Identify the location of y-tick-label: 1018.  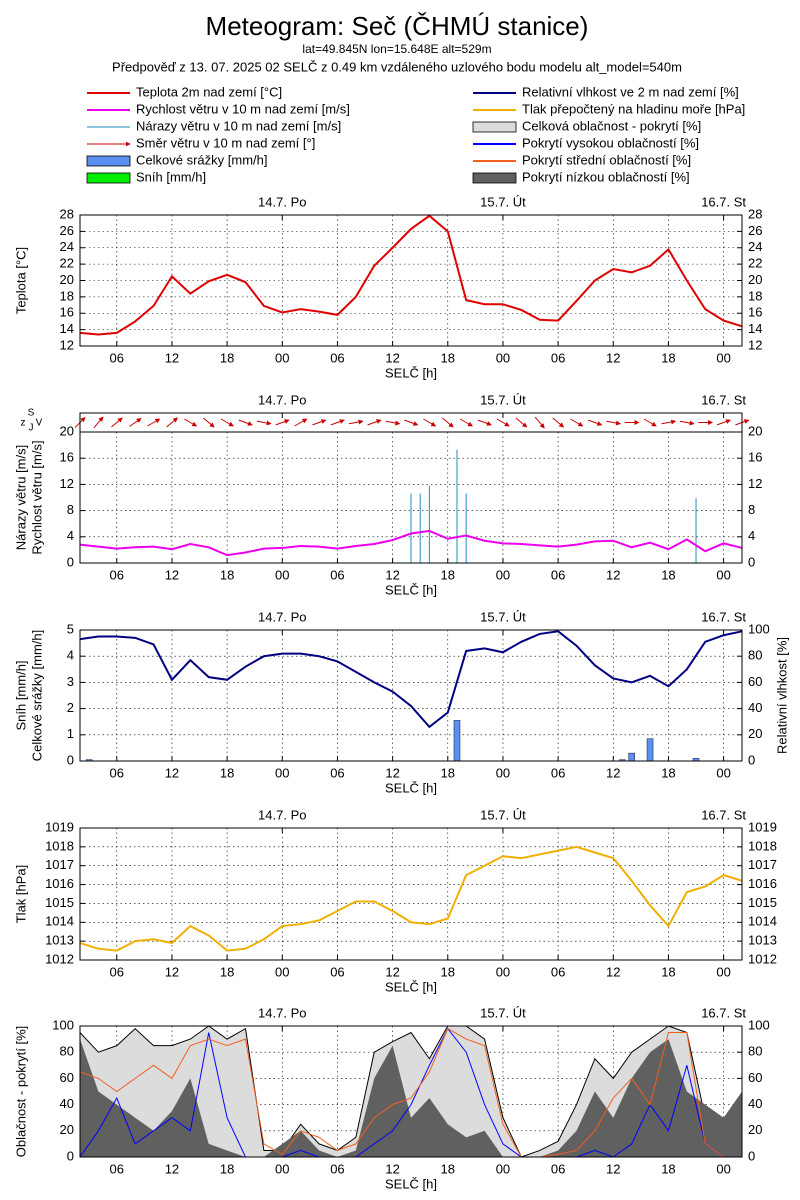
(59, 845).